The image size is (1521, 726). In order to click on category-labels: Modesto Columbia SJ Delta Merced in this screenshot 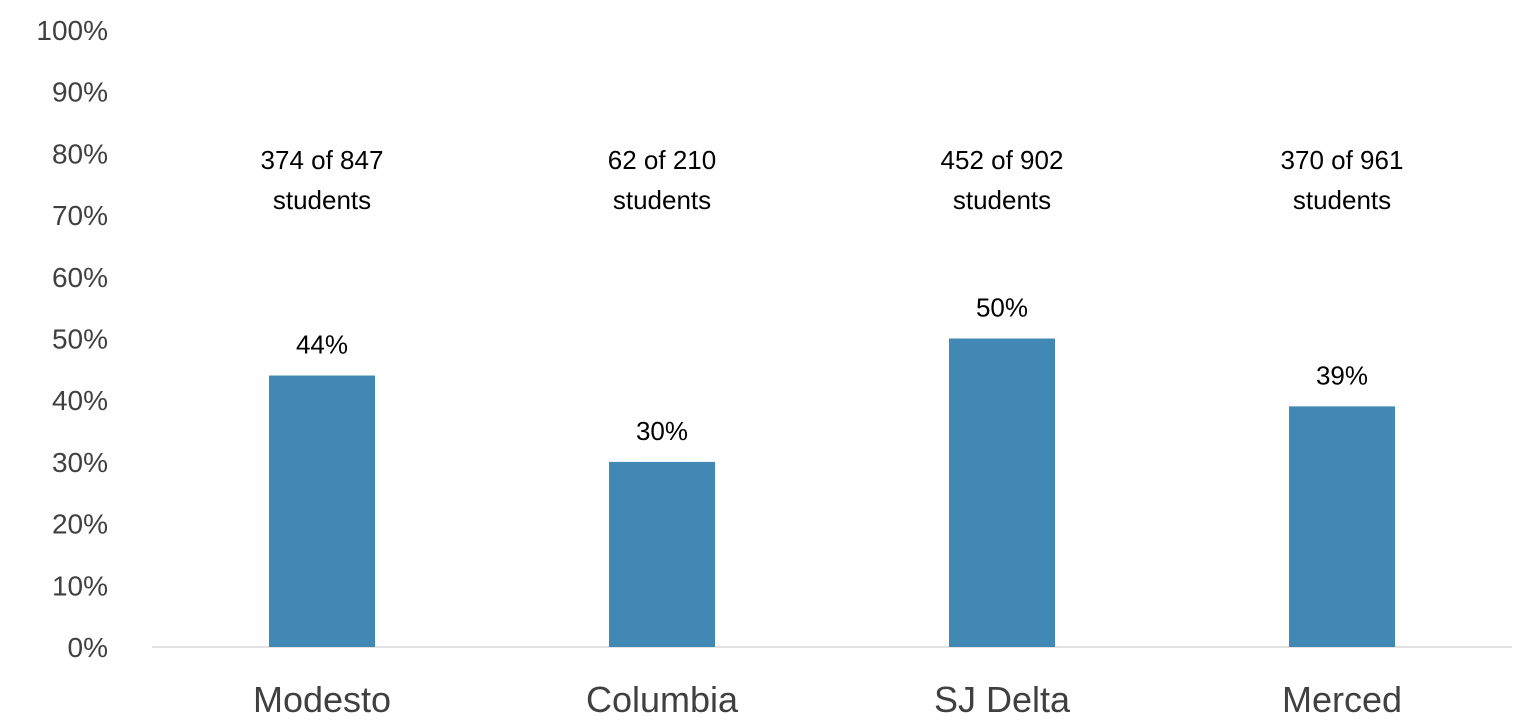, I will do `click(827, 699)`.